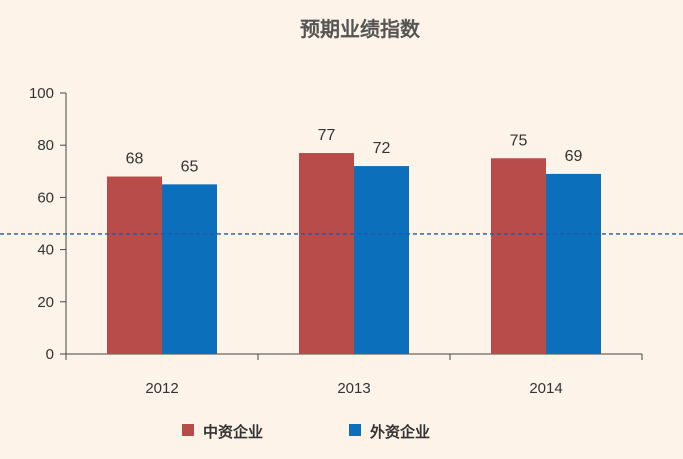 This screenshot has width=683, height=459. I want to click on data-label-domestic-2014: 75, so click(519, 140).